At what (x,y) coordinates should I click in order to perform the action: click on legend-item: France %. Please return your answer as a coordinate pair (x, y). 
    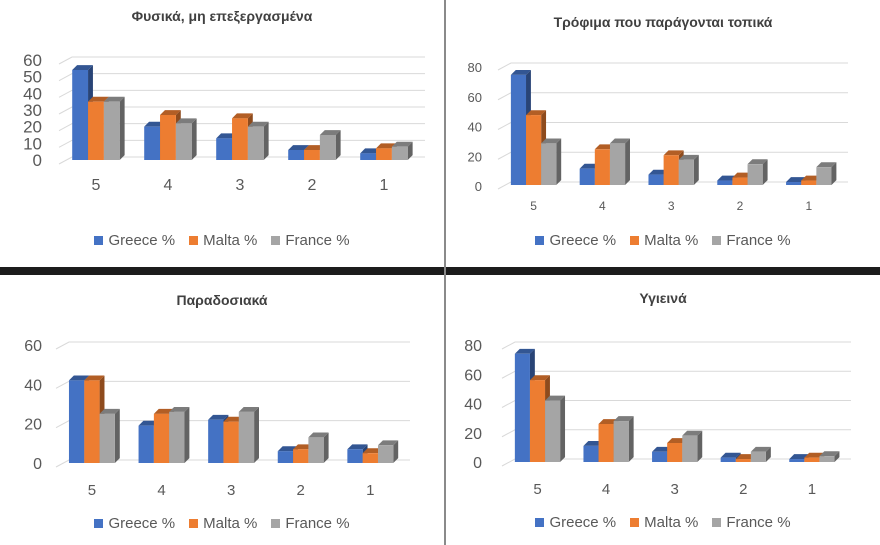
    Looking at the image, I should click on (751, 240).